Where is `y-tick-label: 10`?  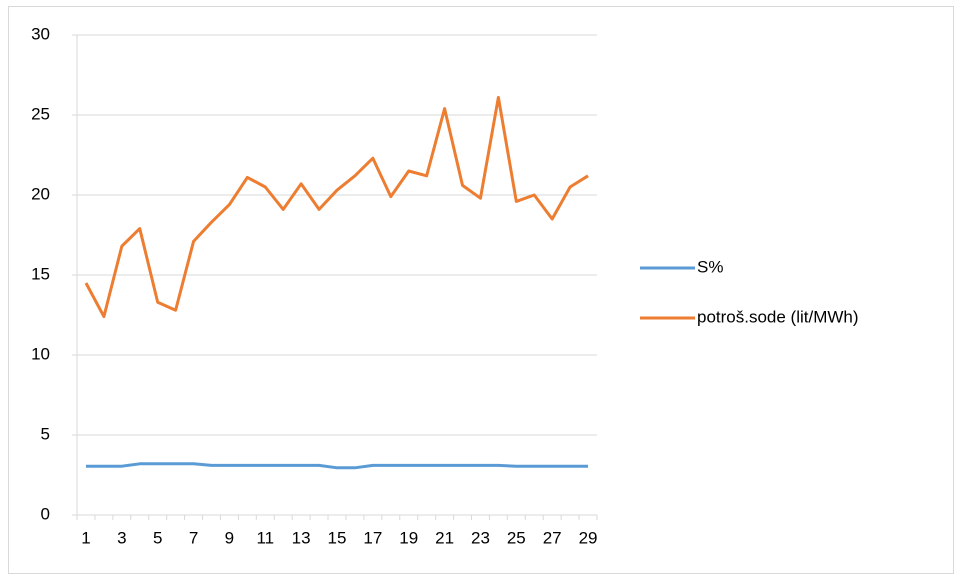 y-tick-label: 10 is located at coordinates (40, 353).